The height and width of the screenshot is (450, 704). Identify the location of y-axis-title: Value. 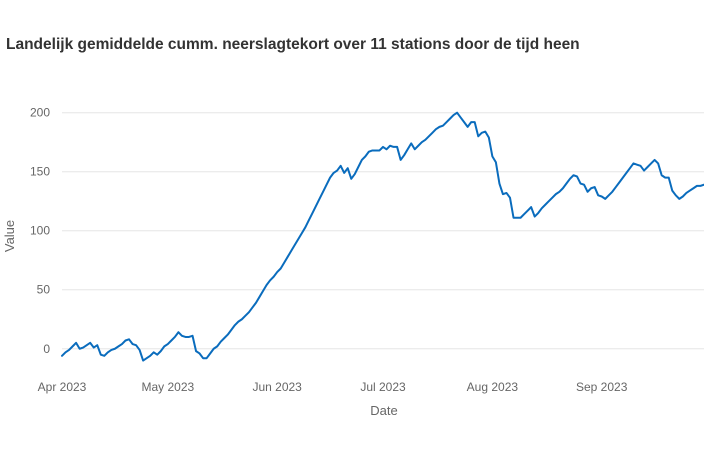
(9, 236).